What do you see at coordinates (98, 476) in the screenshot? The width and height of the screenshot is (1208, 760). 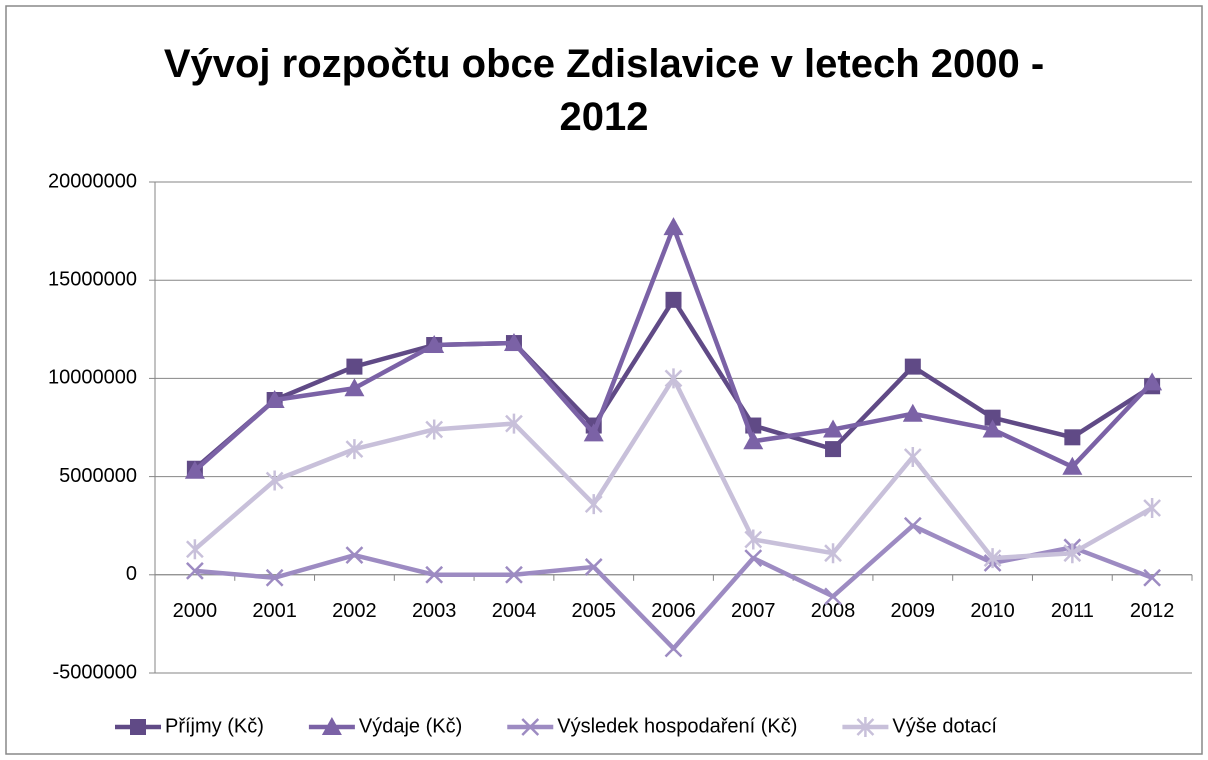 I see `y-tick-label: 5000000` at bounding box center [98, 476].